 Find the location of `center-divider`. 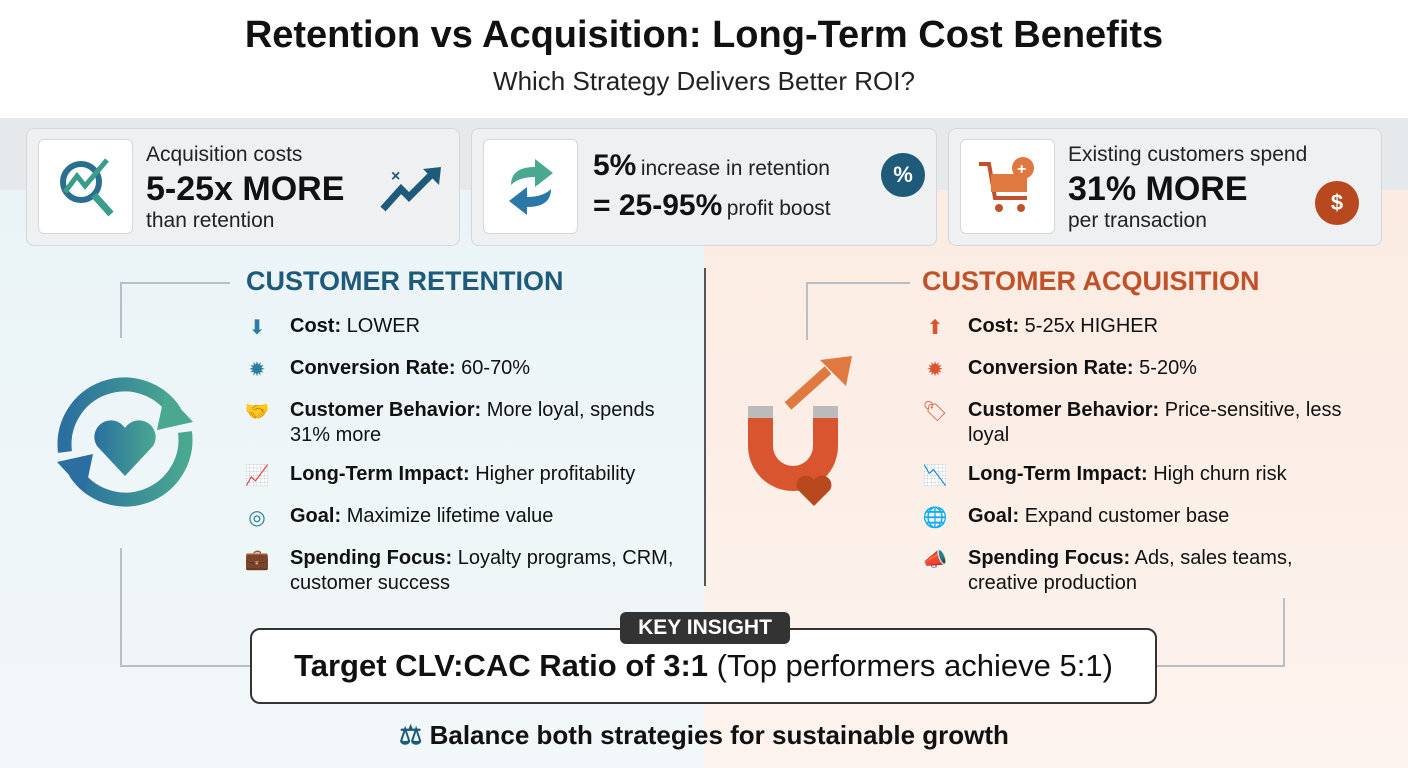

center-divider is located at coordinates (705, 427).